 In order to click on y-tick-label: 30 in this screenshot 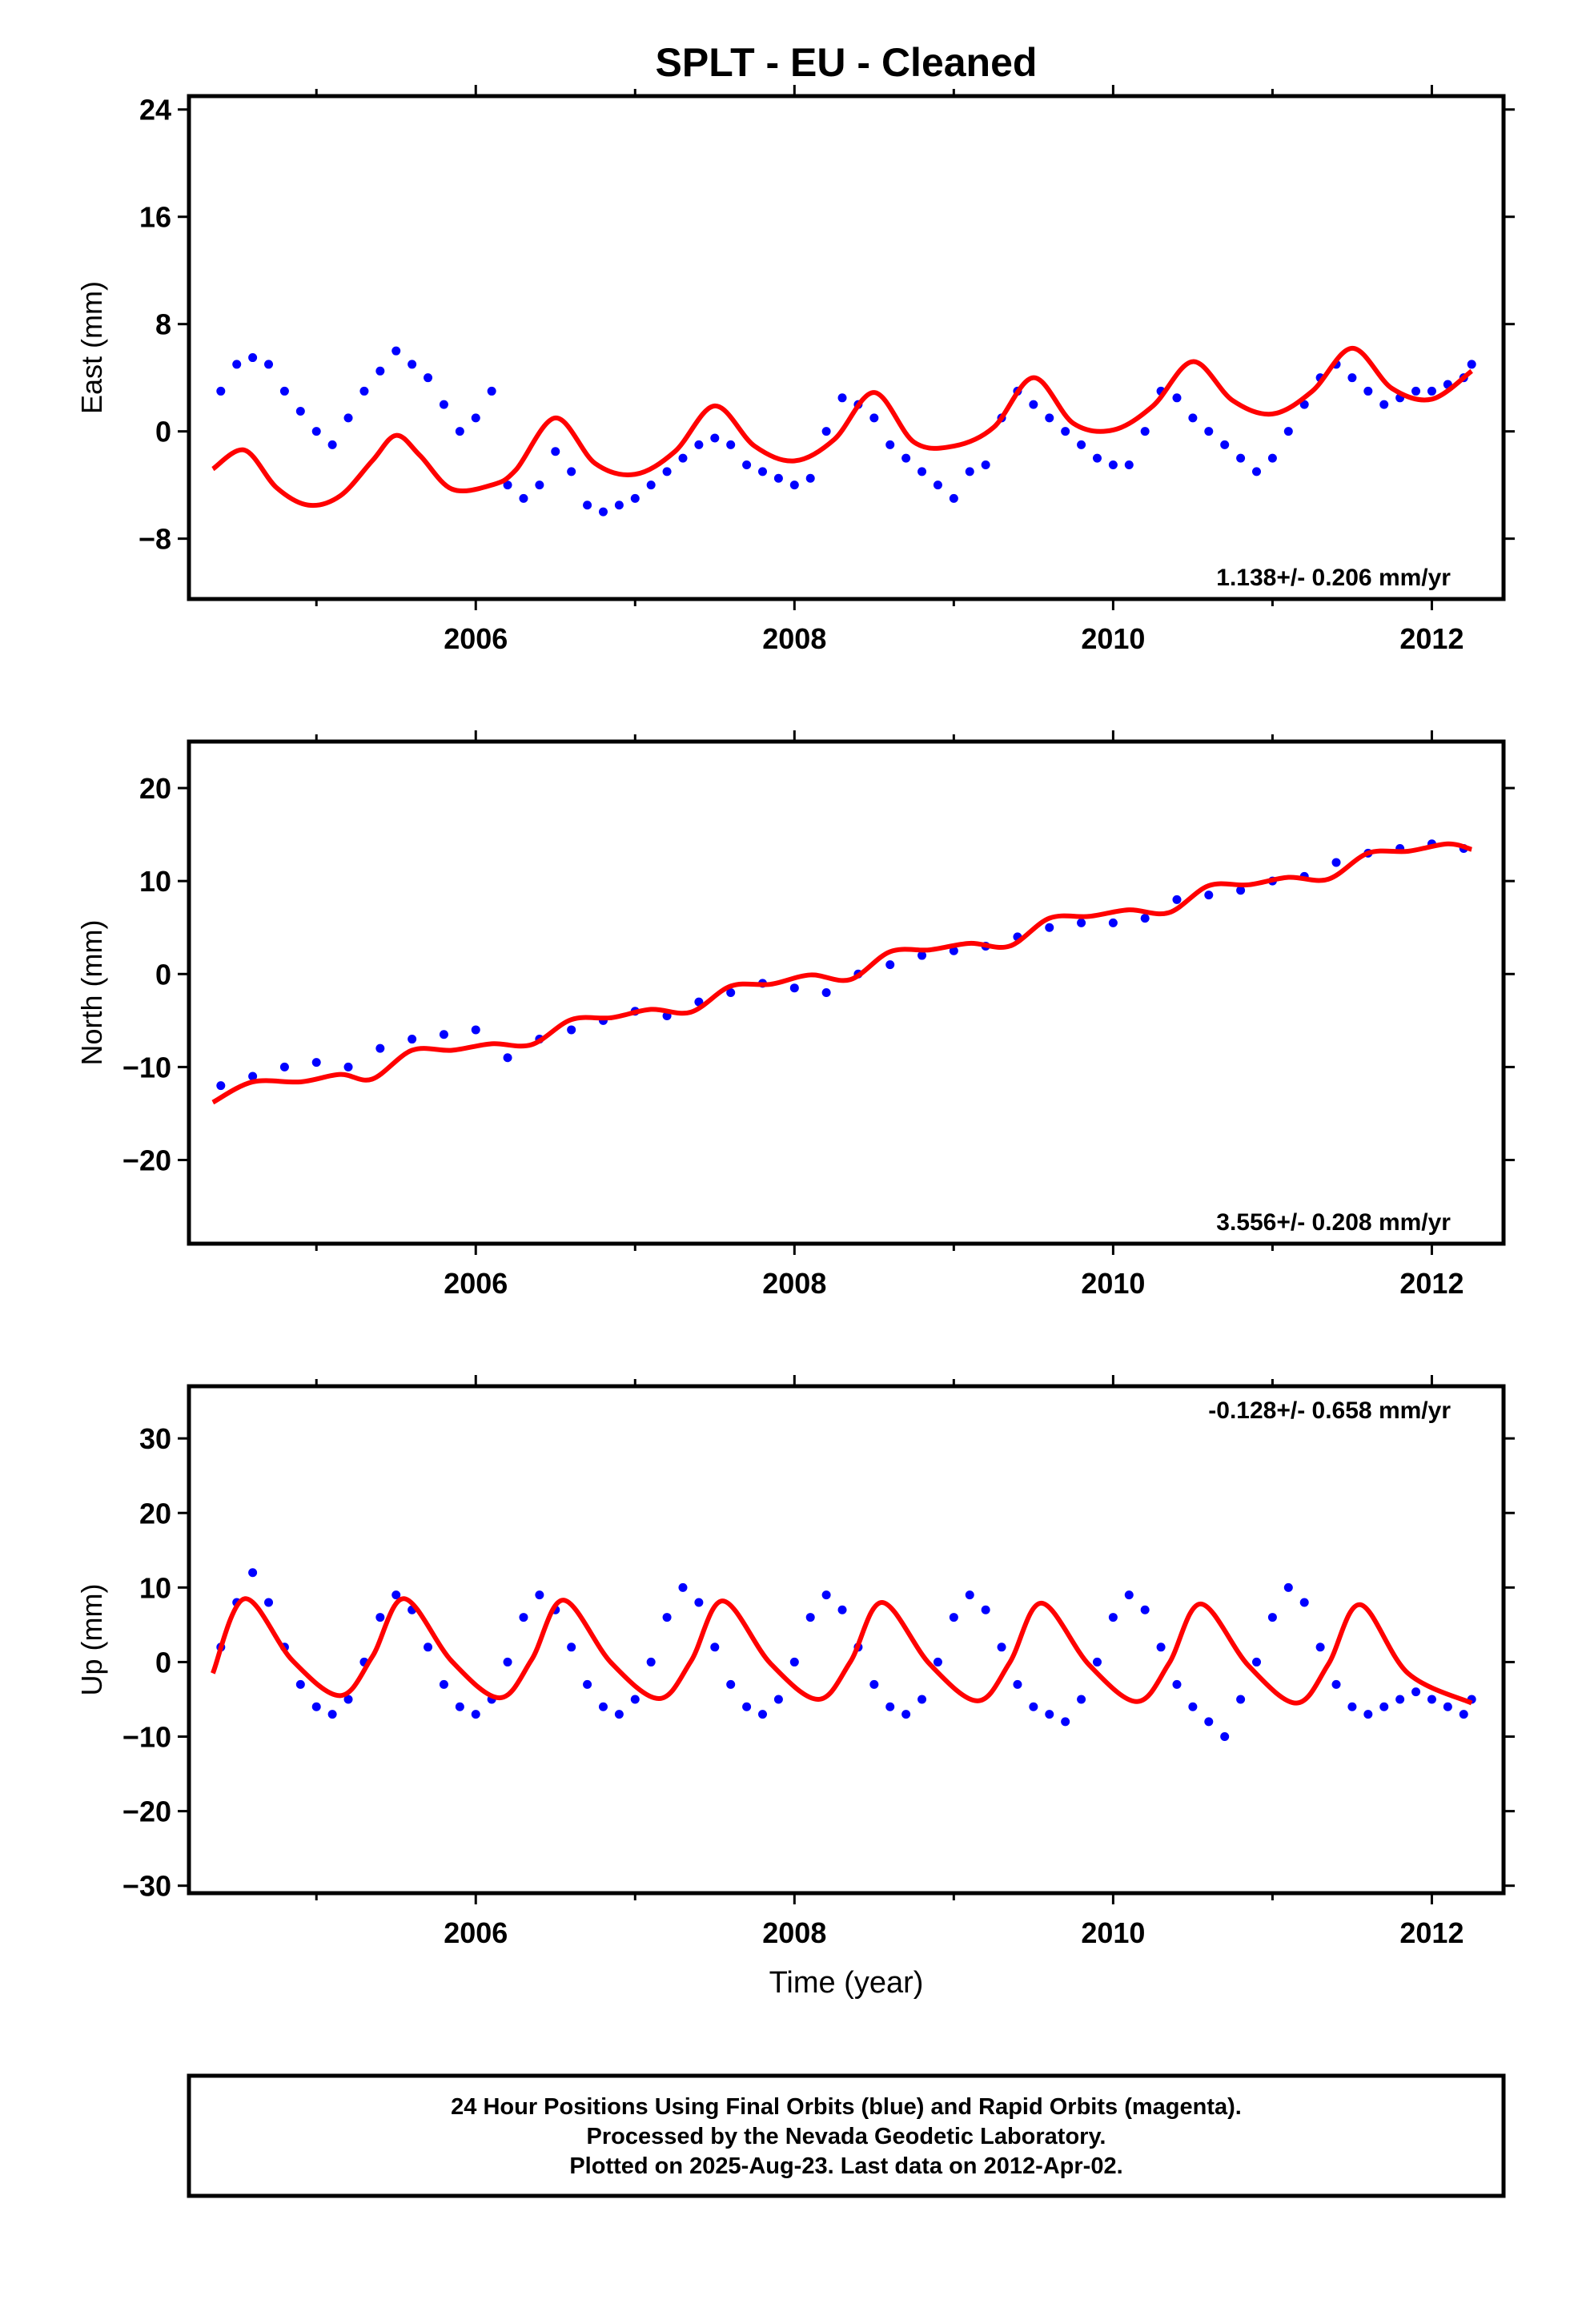, I will do `click(155, 1438)`.